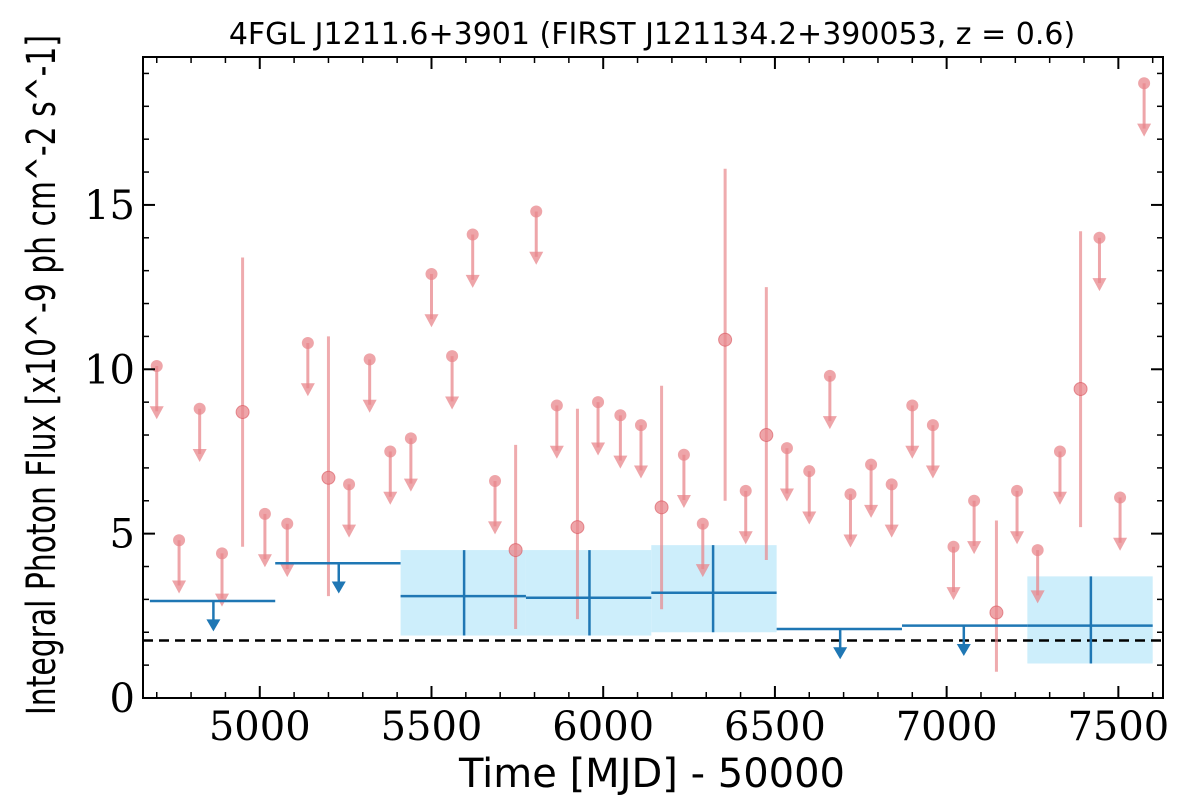 The image size is (1200, 800). What do you see at coordinates (260, 727) in the screenshot?
I see `x-tick-label: 5000` at bounding box center [260, 727].